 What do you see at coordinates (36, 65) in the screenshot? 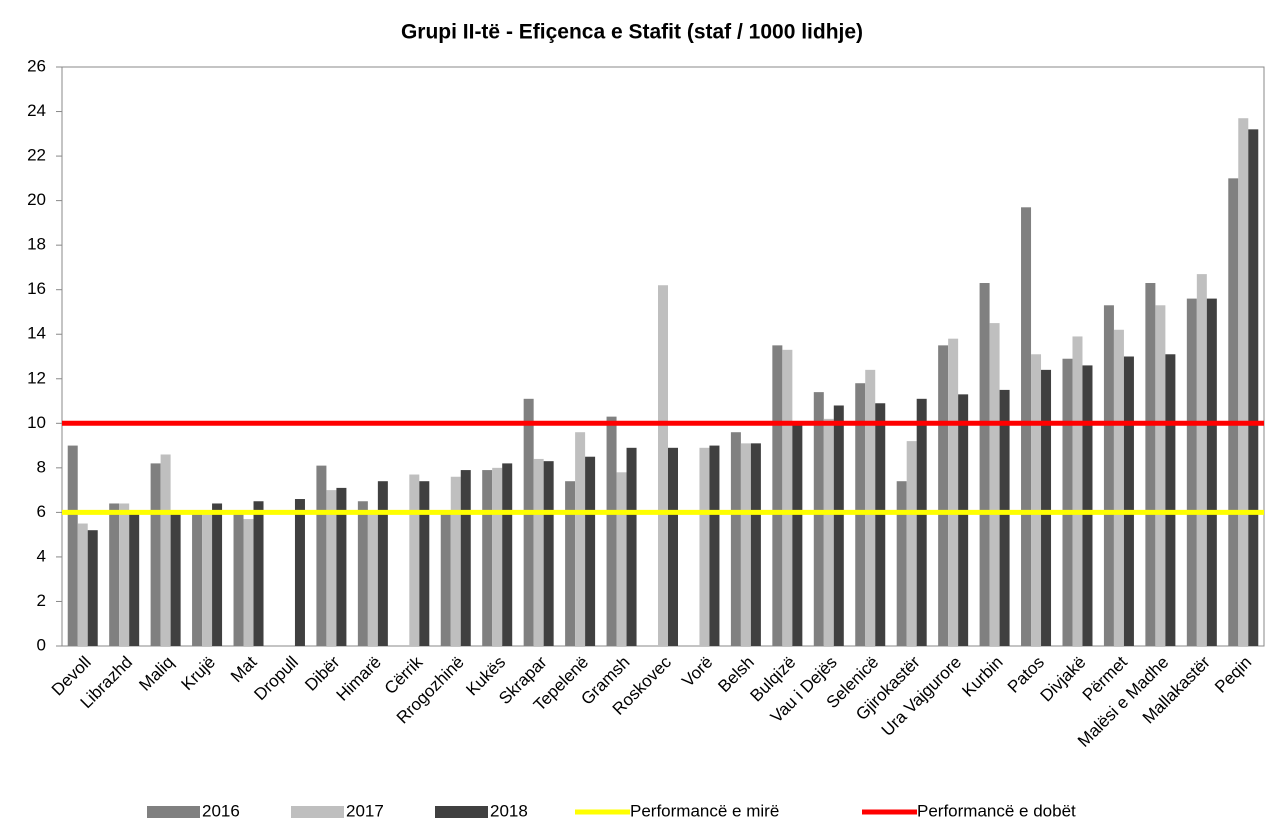
I see `y-tick-label: 26` at bounding box center [36, 65].